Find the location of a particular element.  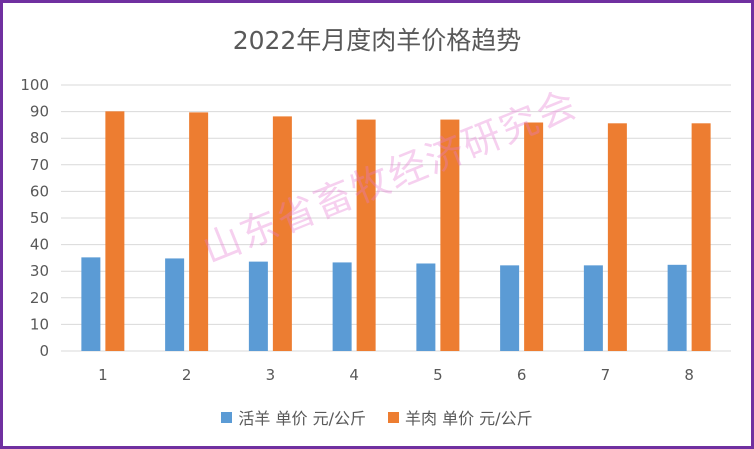

legend-item: 羊肉 单价 元/公斤 is located at coordinates (460, 417).